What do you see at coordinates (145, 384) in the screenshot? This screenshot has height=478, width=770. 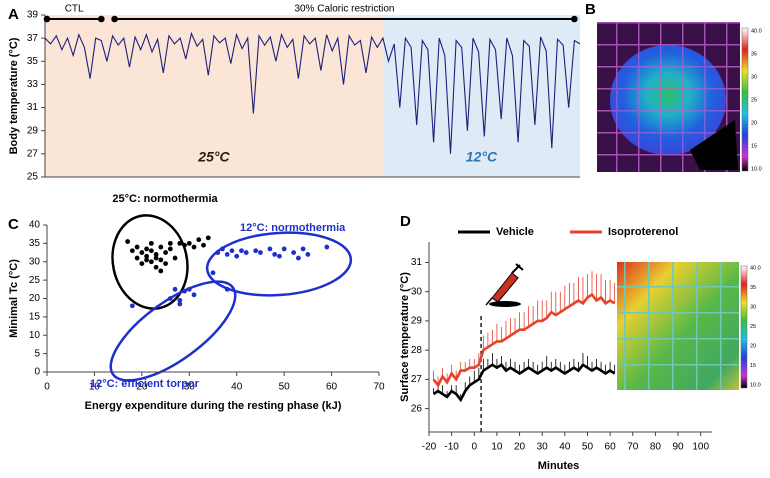 I see `annotation: 12°C: efficient torpor` at bounding box center [145, 384].